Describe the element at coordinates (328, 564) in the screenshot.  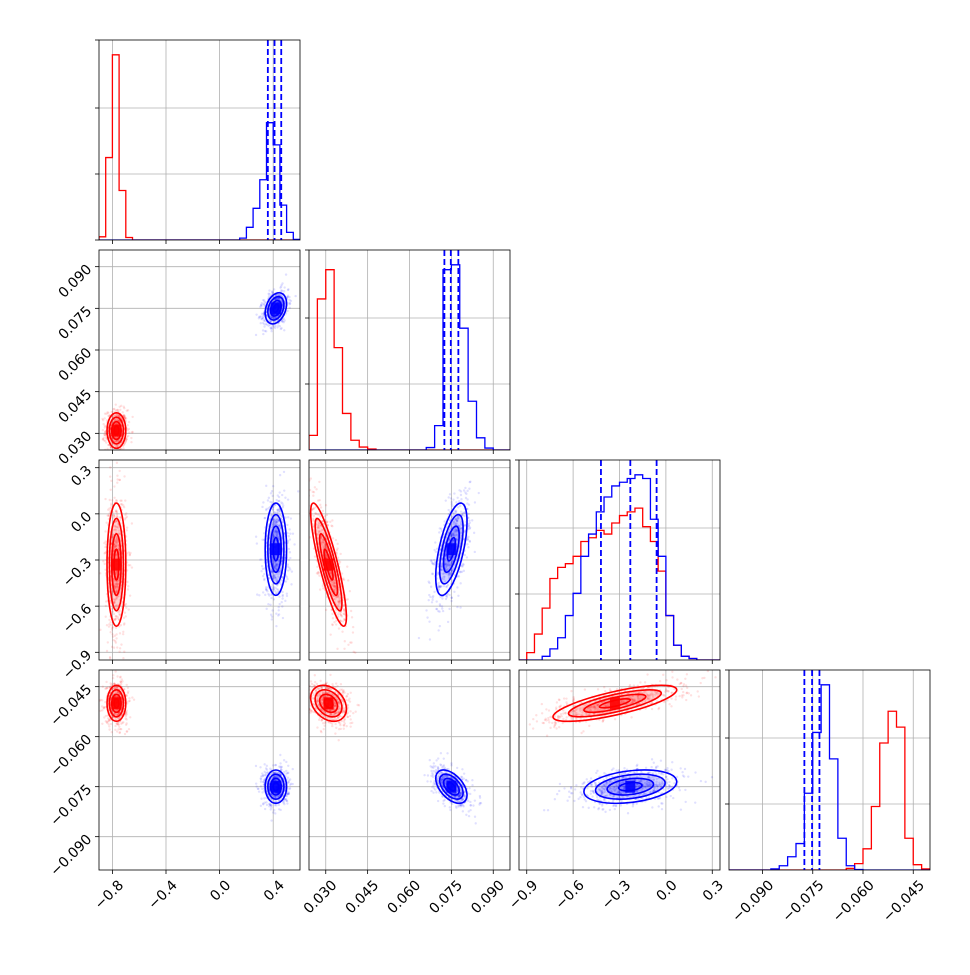
I see `contours-red` at that location.